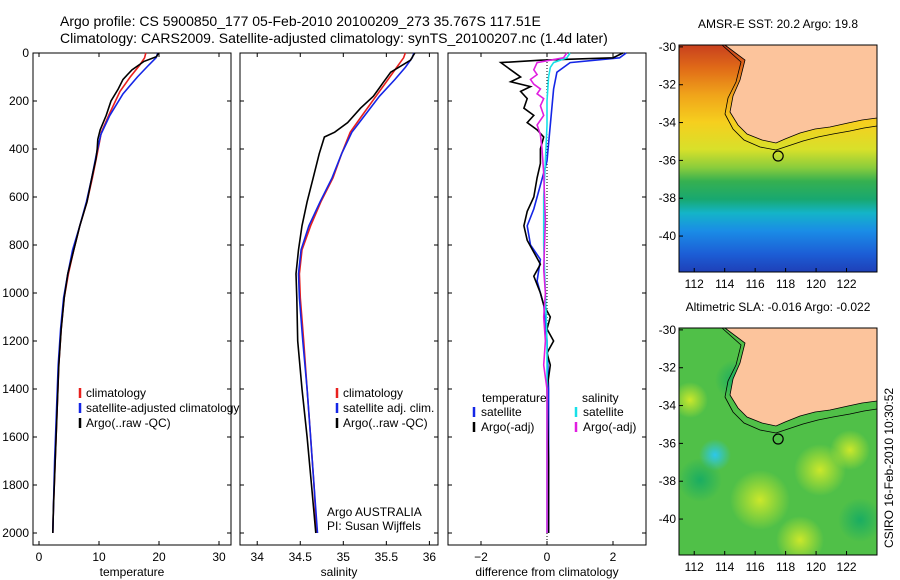  I want to click on y-tick-label: 400, so click(19, 149).